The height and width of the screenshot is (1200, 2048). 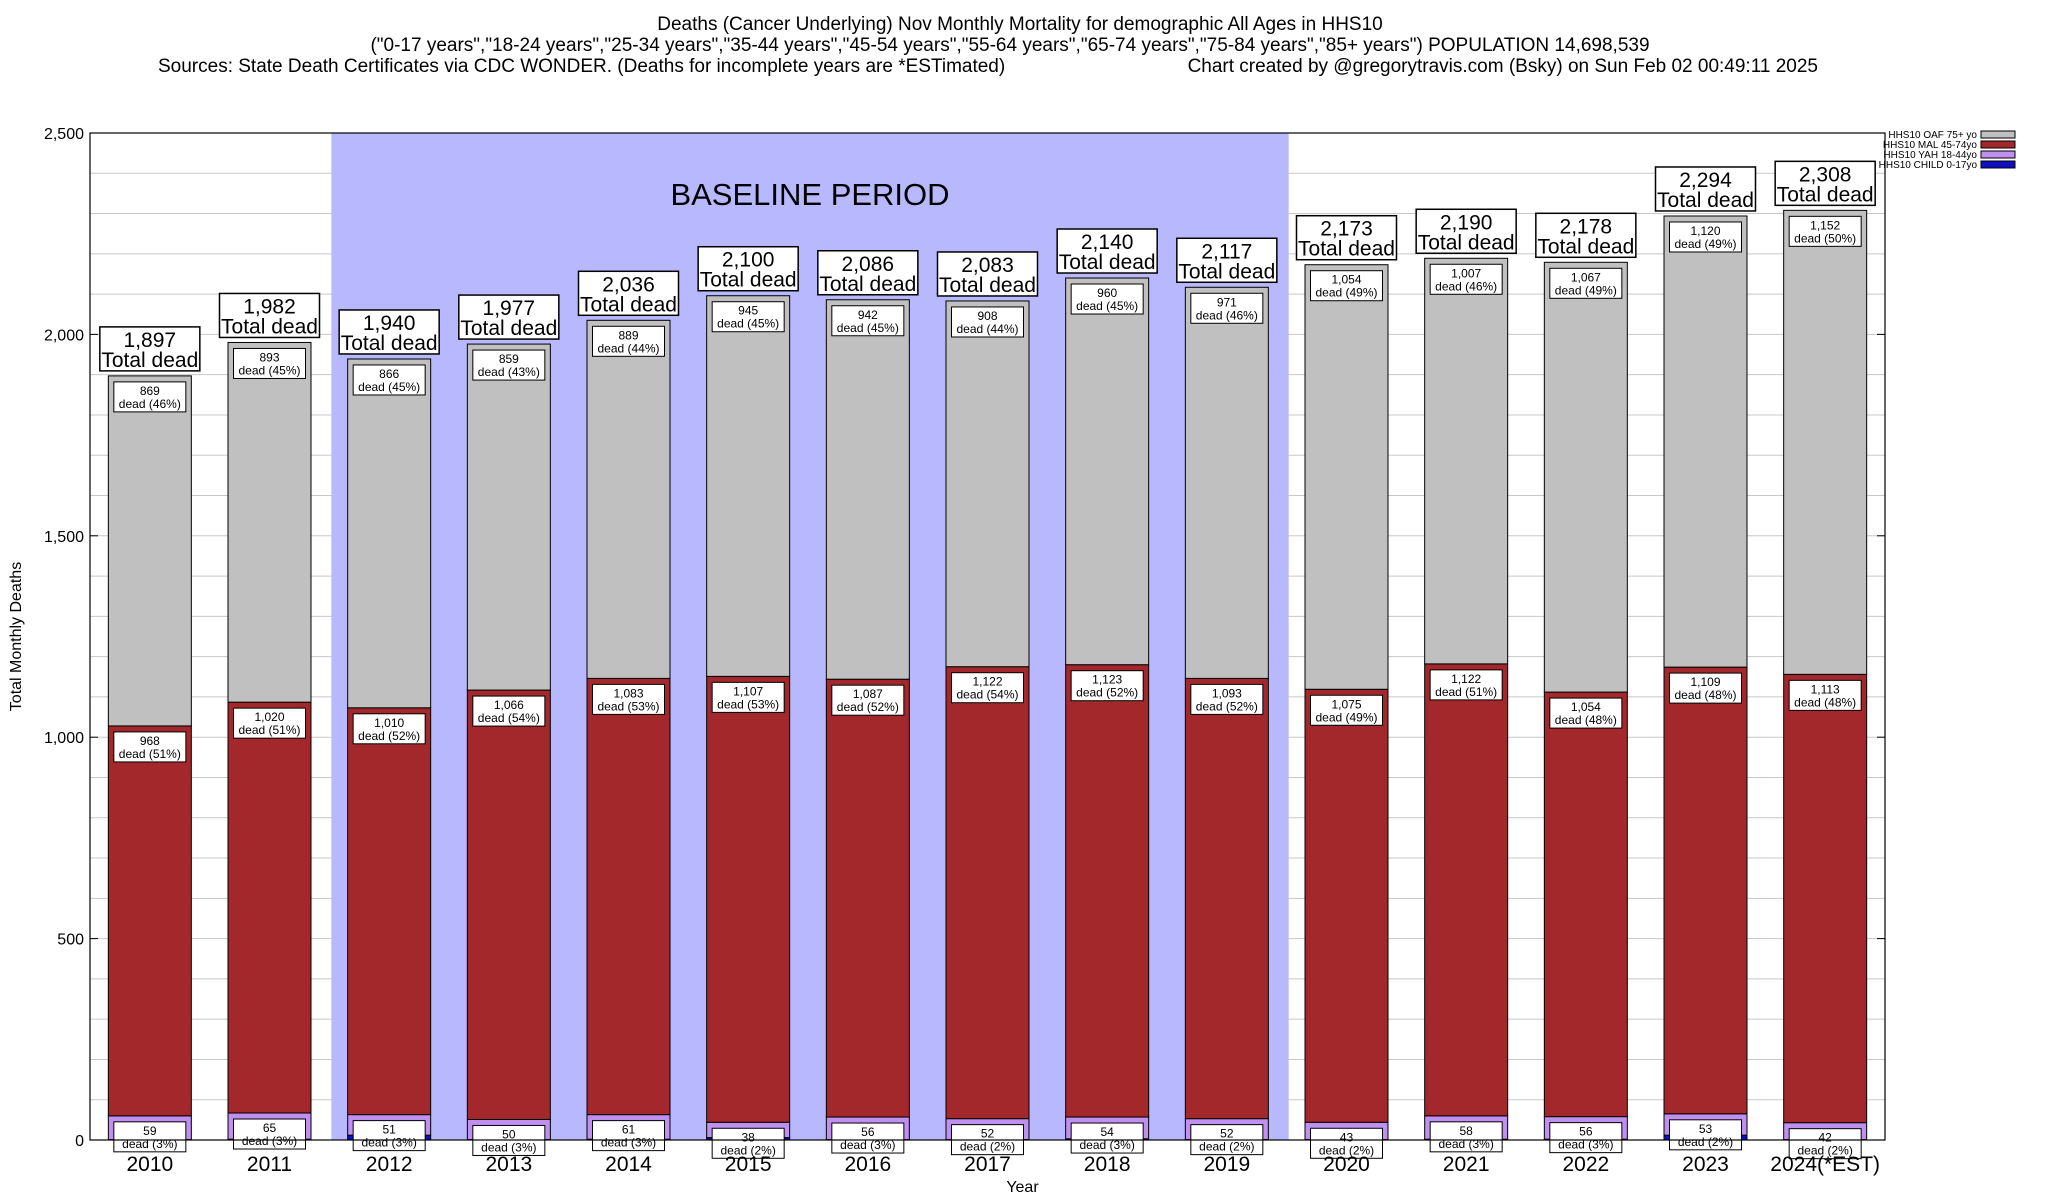 I want to click on x-tick-label: 2019, so click(x=1226, y=1164).